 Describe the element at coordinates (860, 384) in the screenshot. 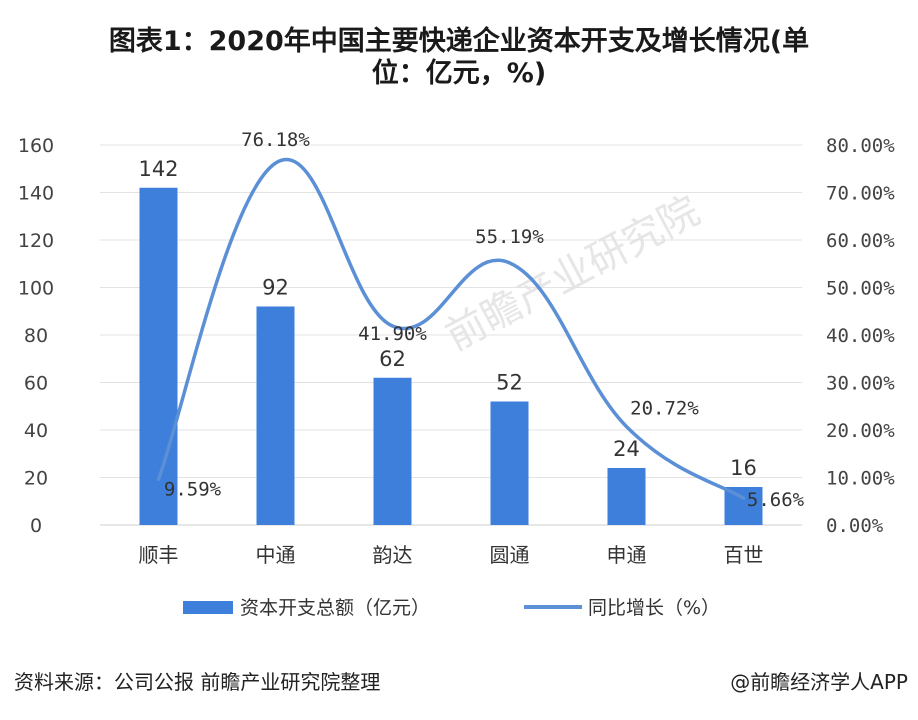

I see `y-right-tick-label: 30.00%` at that location.